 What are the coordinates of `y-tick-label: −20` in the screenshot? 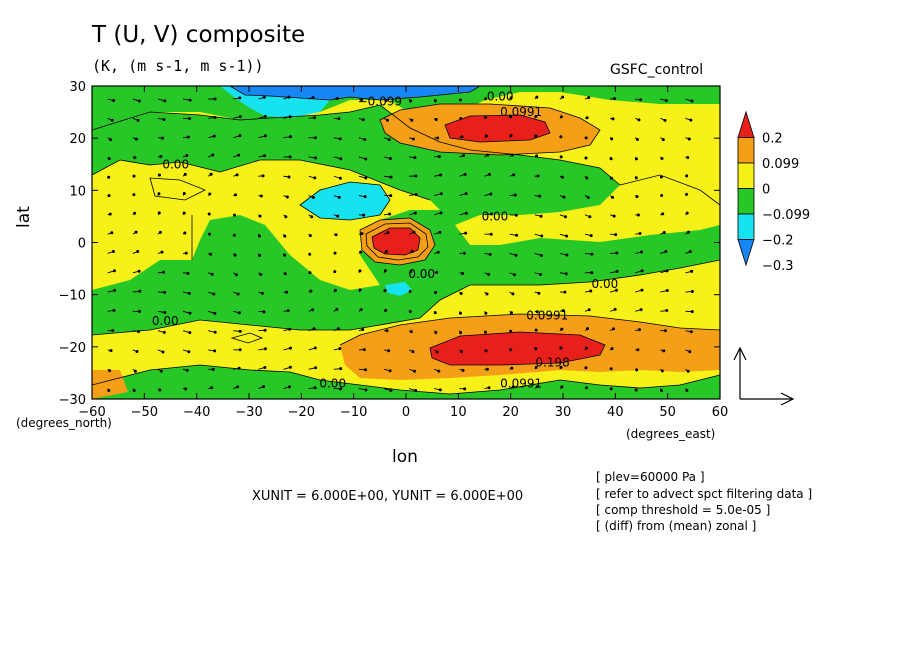 It's located at (72, 348).